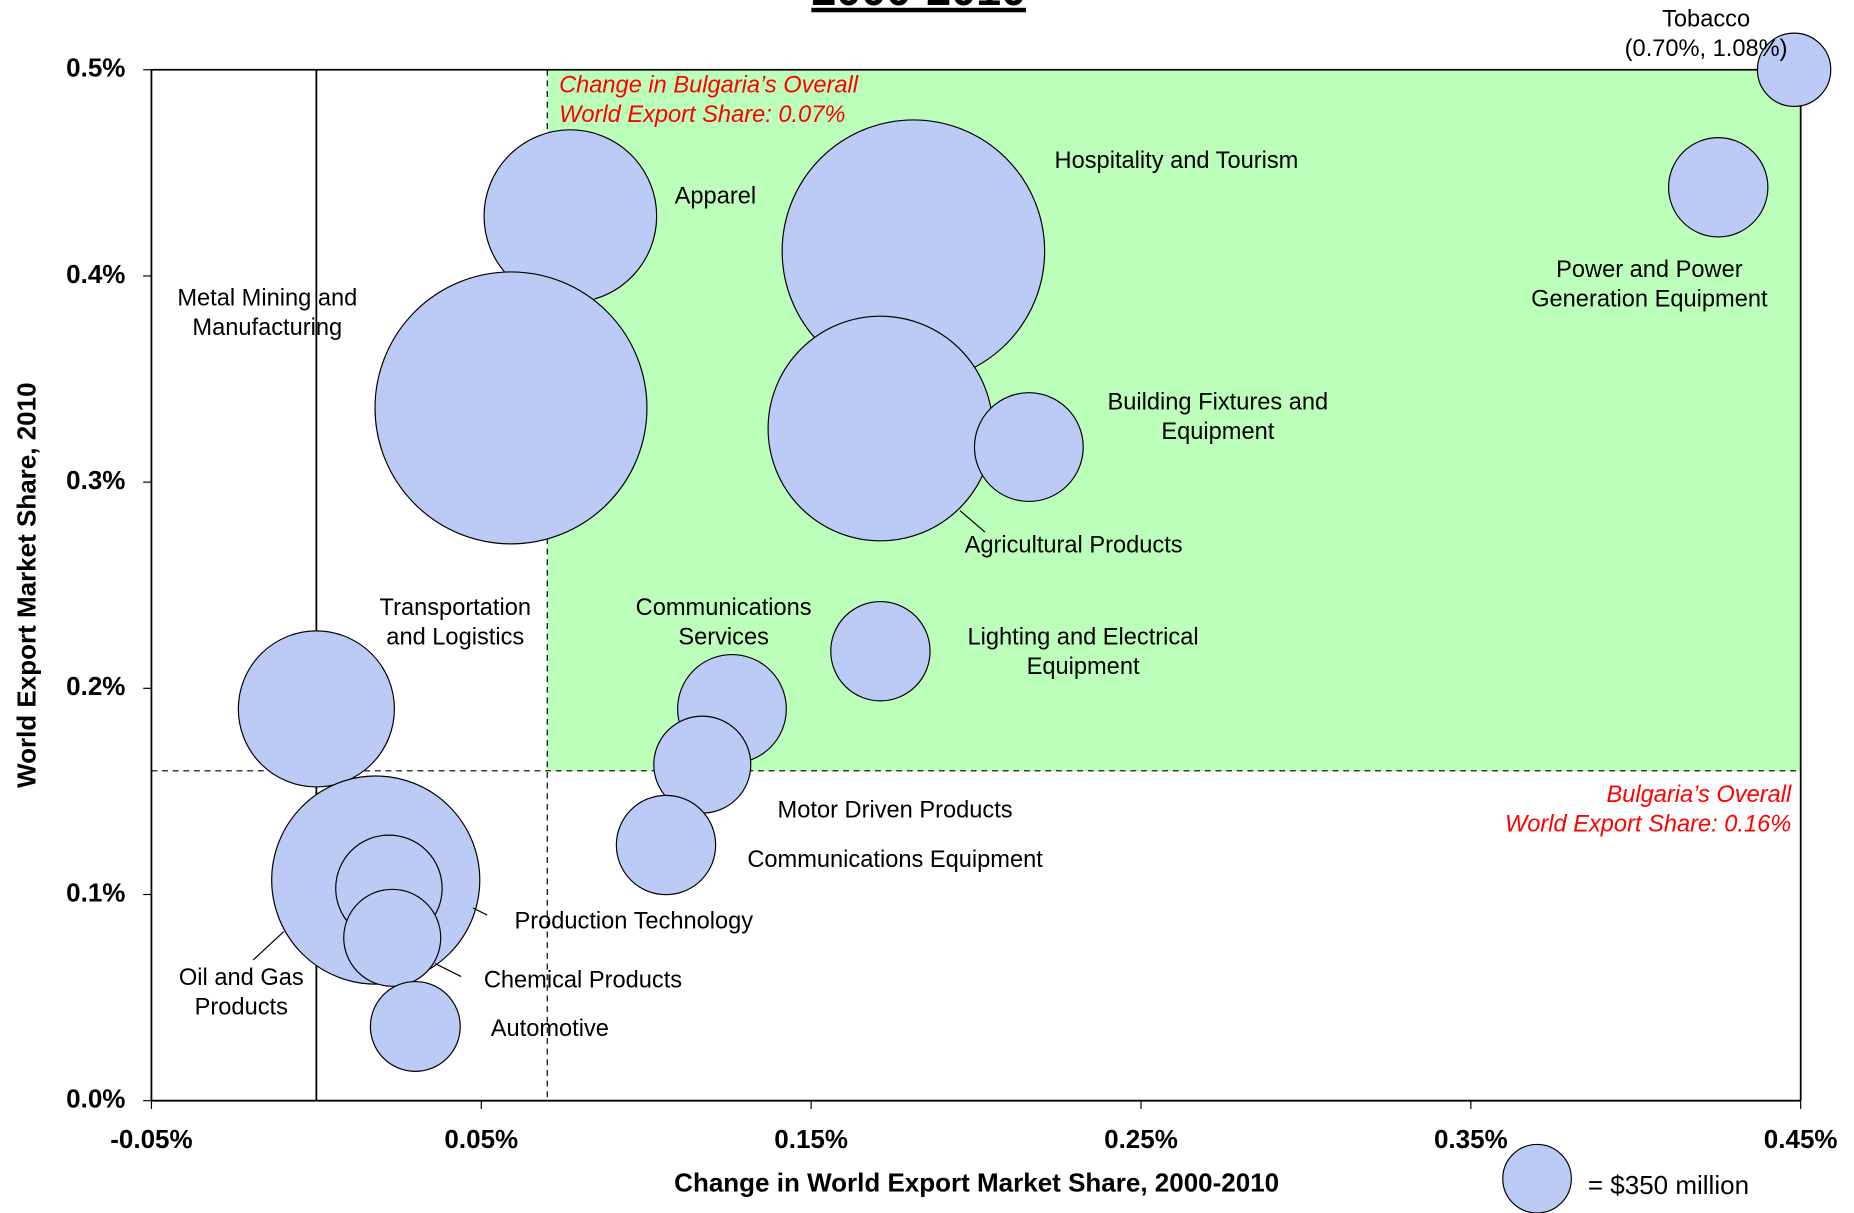 This screenshot has height=1213, width=1854. What do you see at coordinates (1218, 402) in the screenshot?
I see `annotation: Building Fixtures and` at bounding box center [1218, 402].